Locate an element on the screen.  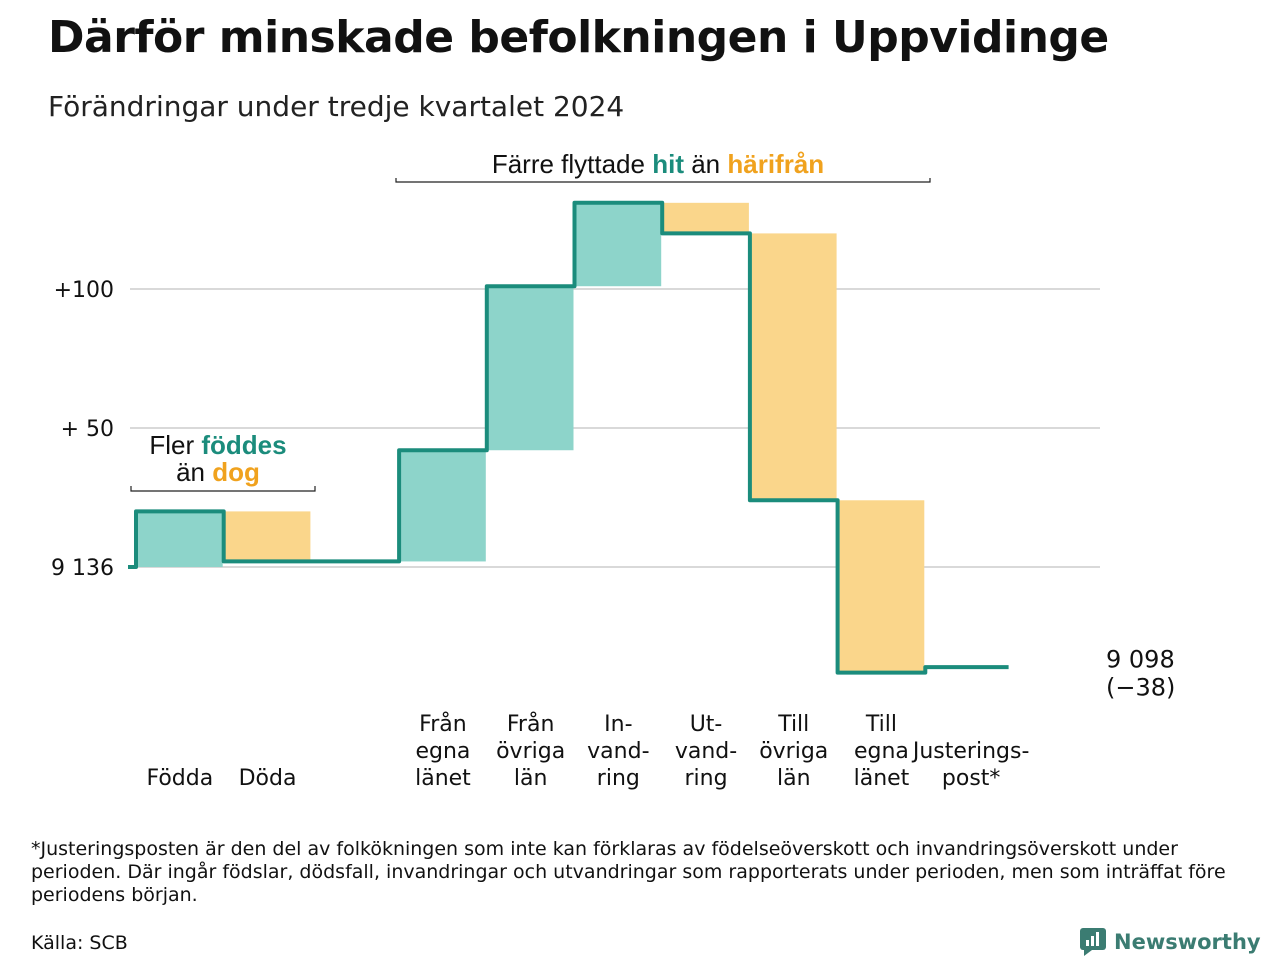
chart-subtitle: Förändringar under tredje kvartalet 2024 is located at coordinates (336, 106).